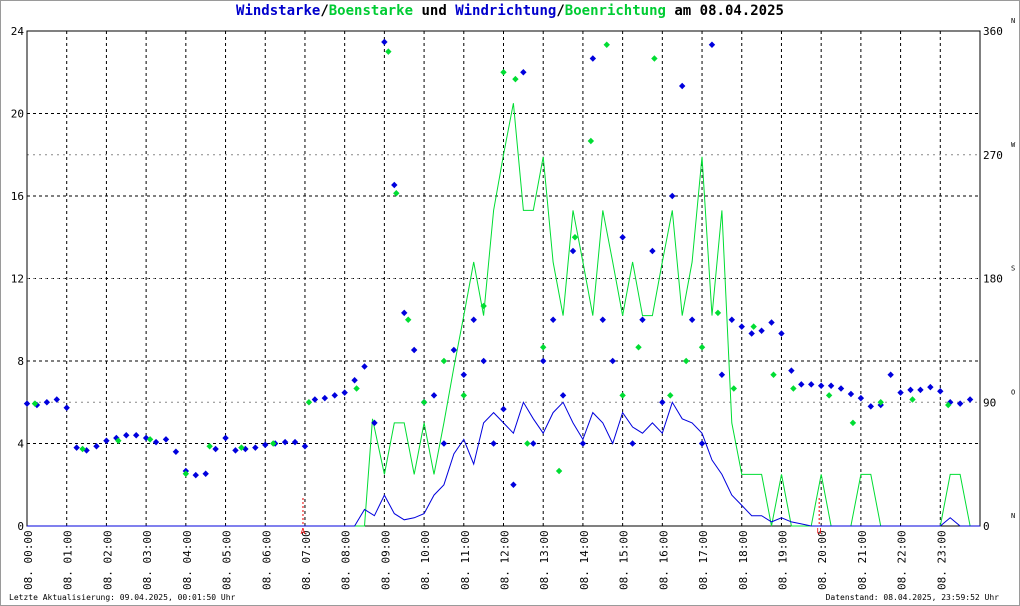 The image size is (1020, 606). Describe the element at coordinates (584, 560) in the screenshot. I see `x-tick-label: 08. 14:00` at that location.